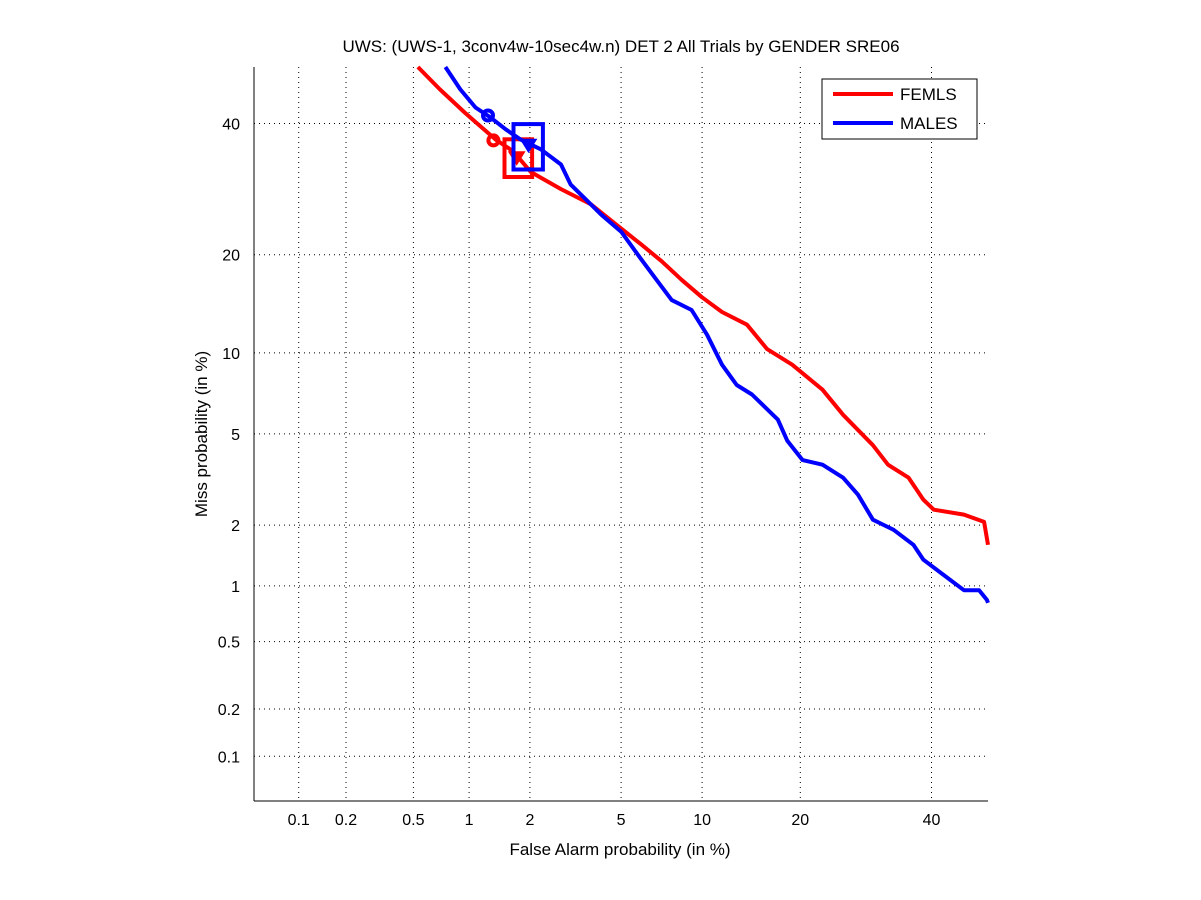  What do you see at coordinates (413, 820) in the screenshot?
I see `x-tick-label: 0.5` at bounding box center [413, 820].